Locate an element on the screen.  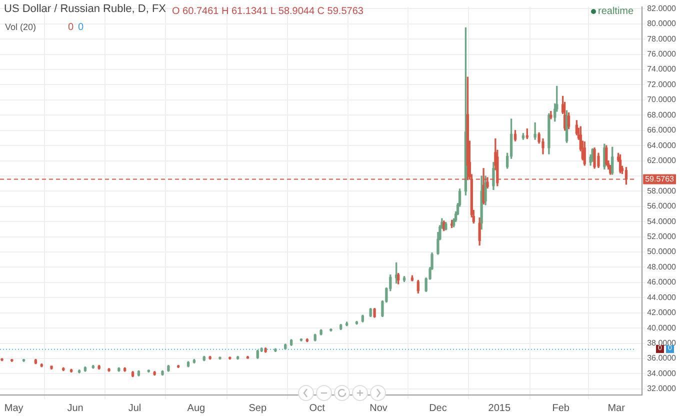
x-tick-label: Sep is located at coordinates (257, 408).